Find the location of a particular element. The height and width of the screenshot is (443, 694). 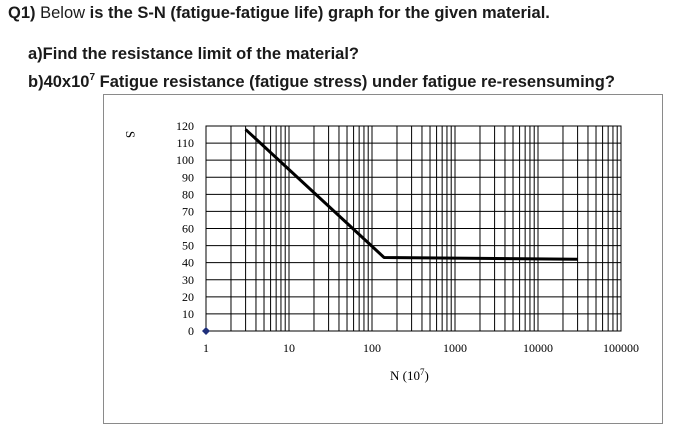

part-a-label: a) is located at coordinates (35, 54).